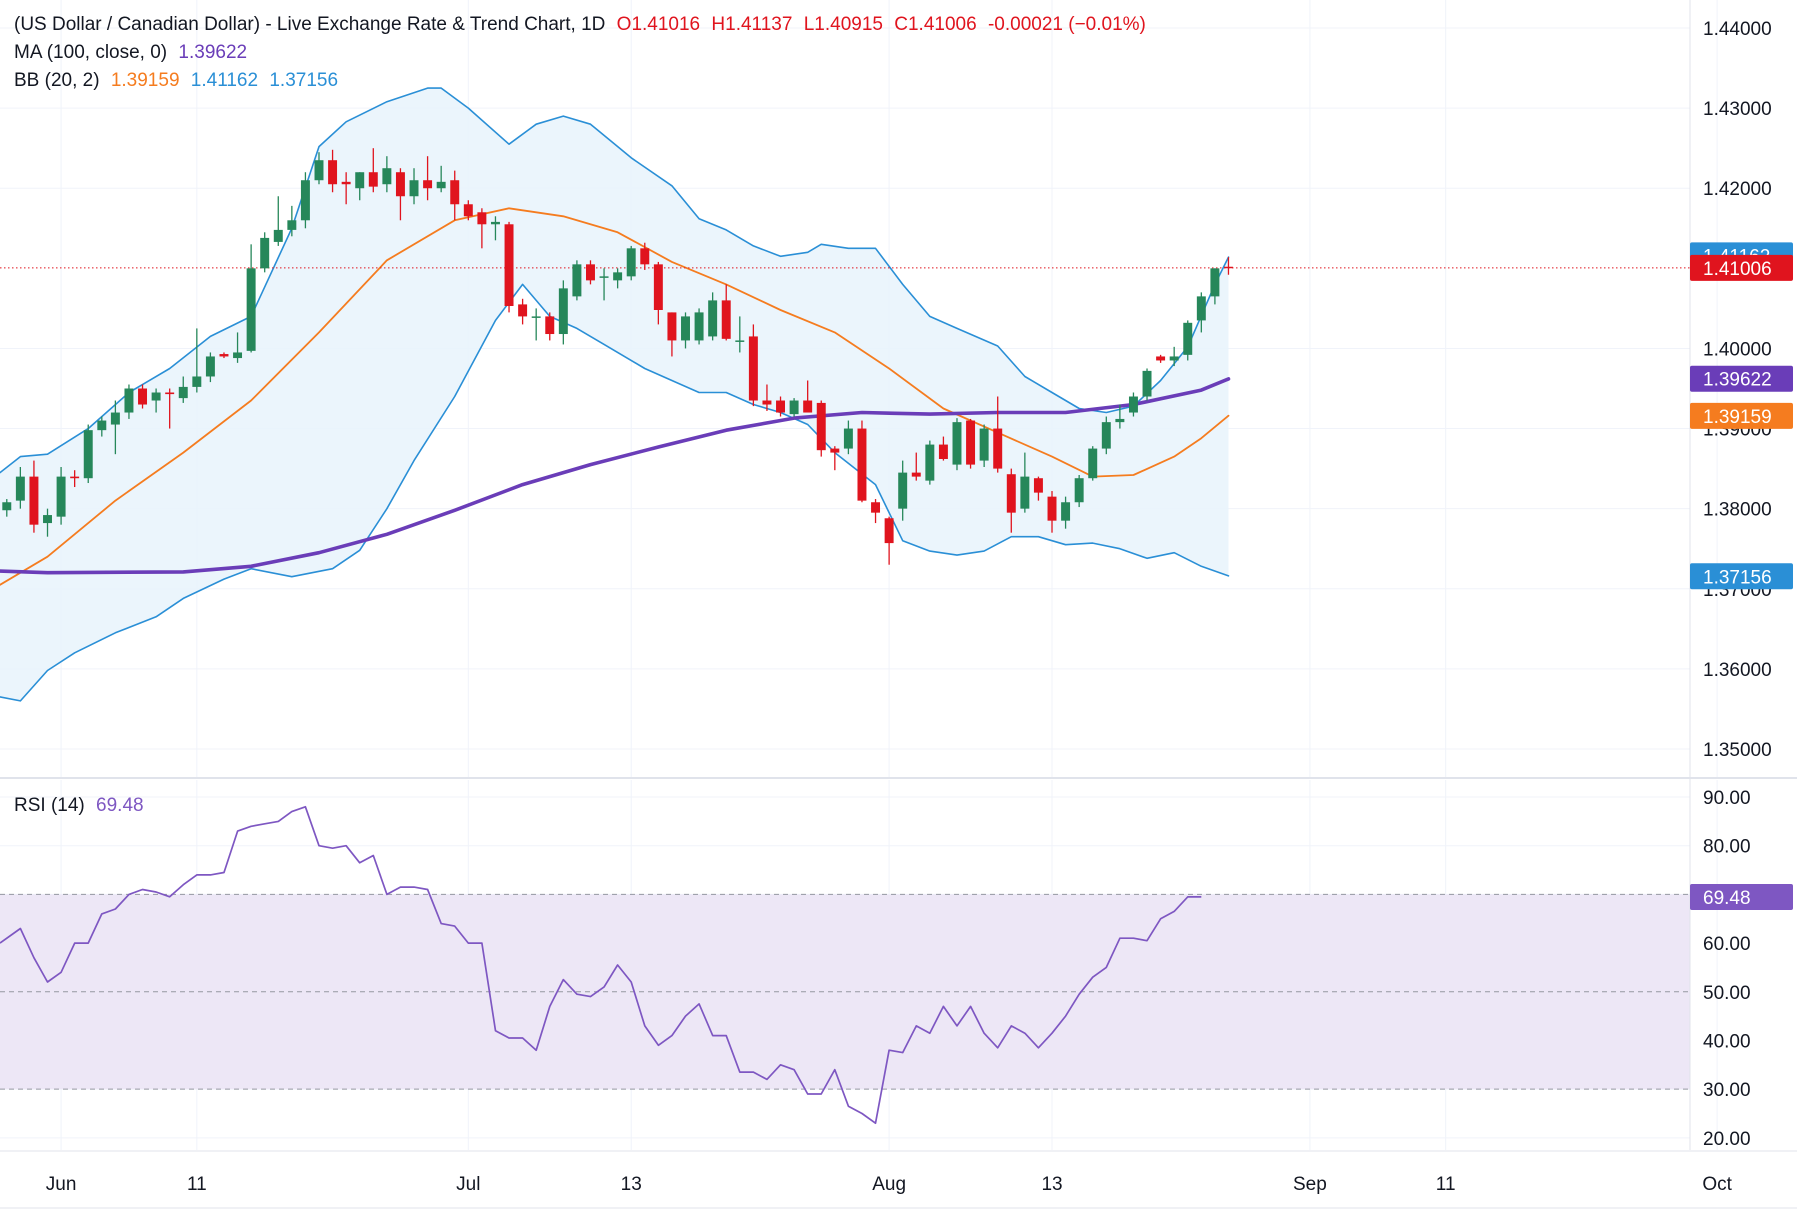  What do you see at coordinates (1727, 993) in the screenshot?
I see `rsi-tick-label: 50.00` at bounding box center [1727, 993].